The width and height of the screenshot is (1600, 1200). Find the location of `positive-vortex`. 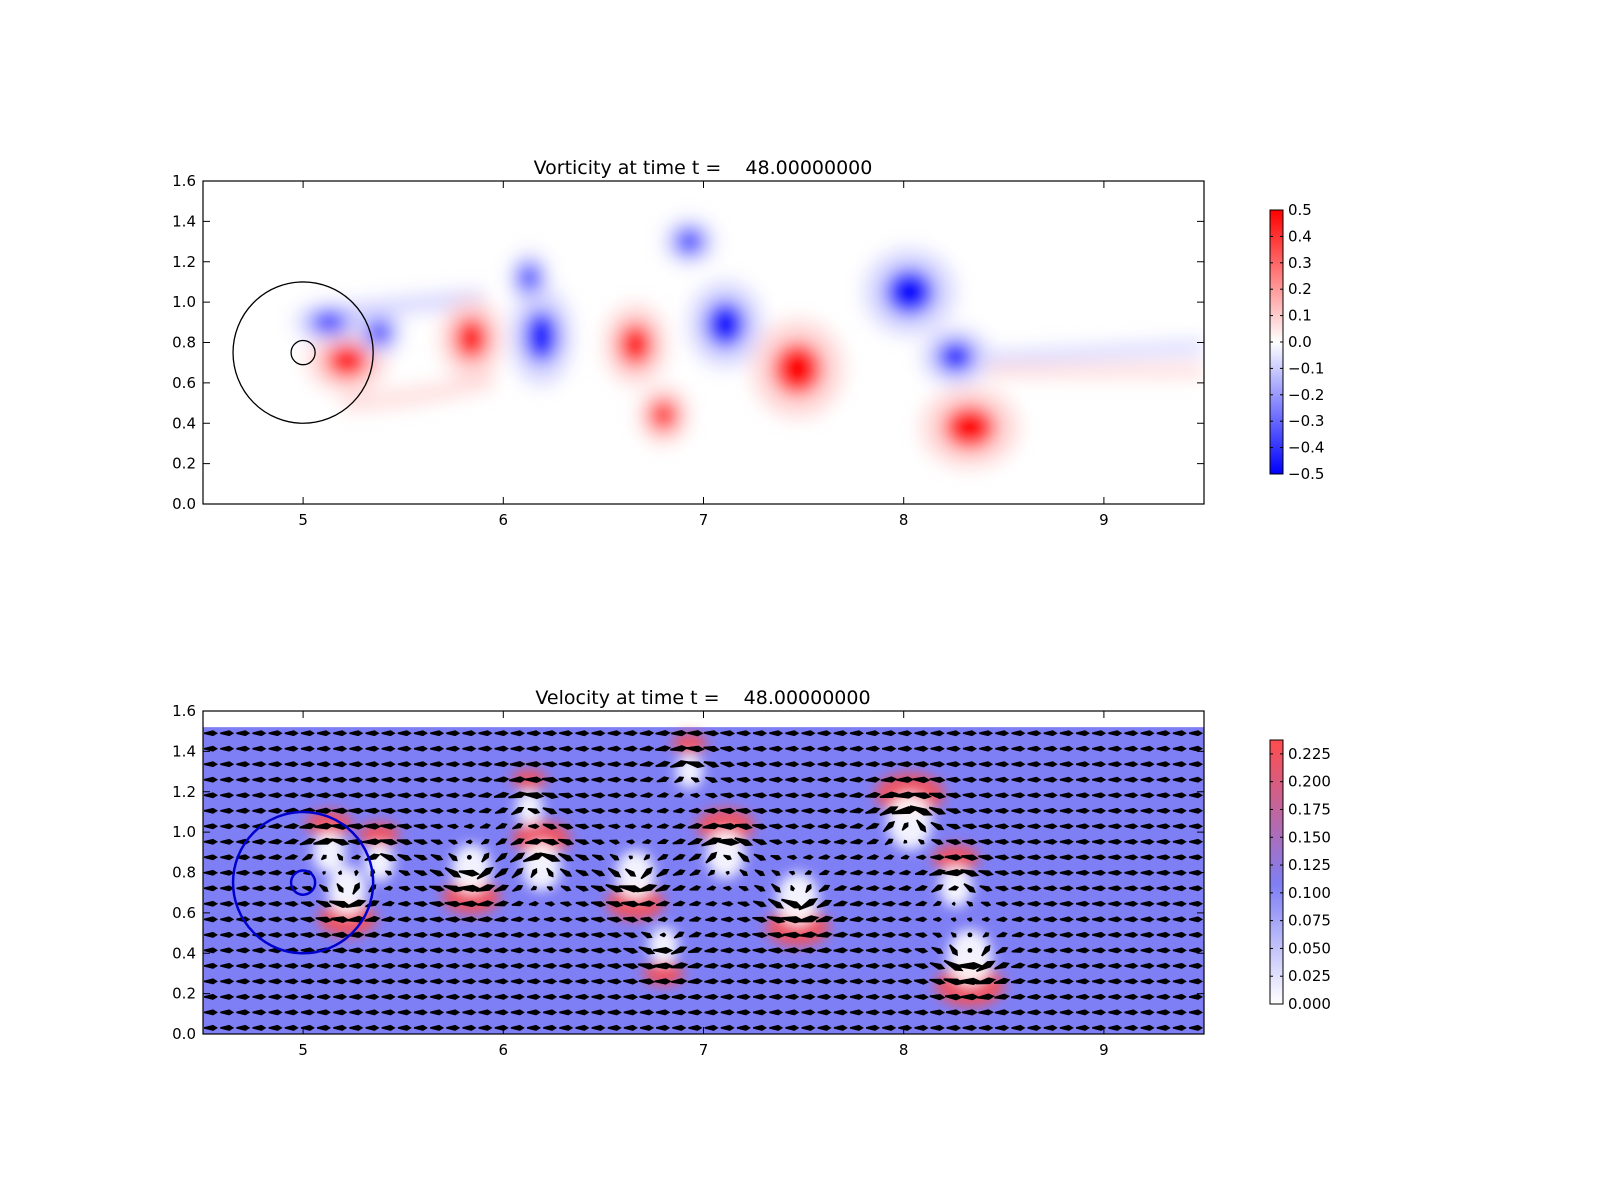

positive-vortex is located at coordinates (797, 369).